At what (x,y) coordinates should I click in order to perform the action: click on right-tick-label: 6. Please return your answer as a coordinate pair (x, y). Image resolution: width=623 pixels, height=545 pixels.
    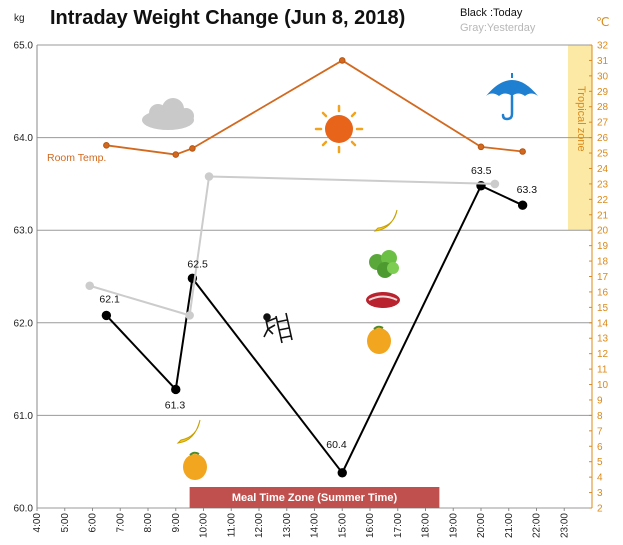
    Looking at the image, I should click on (600, 447).